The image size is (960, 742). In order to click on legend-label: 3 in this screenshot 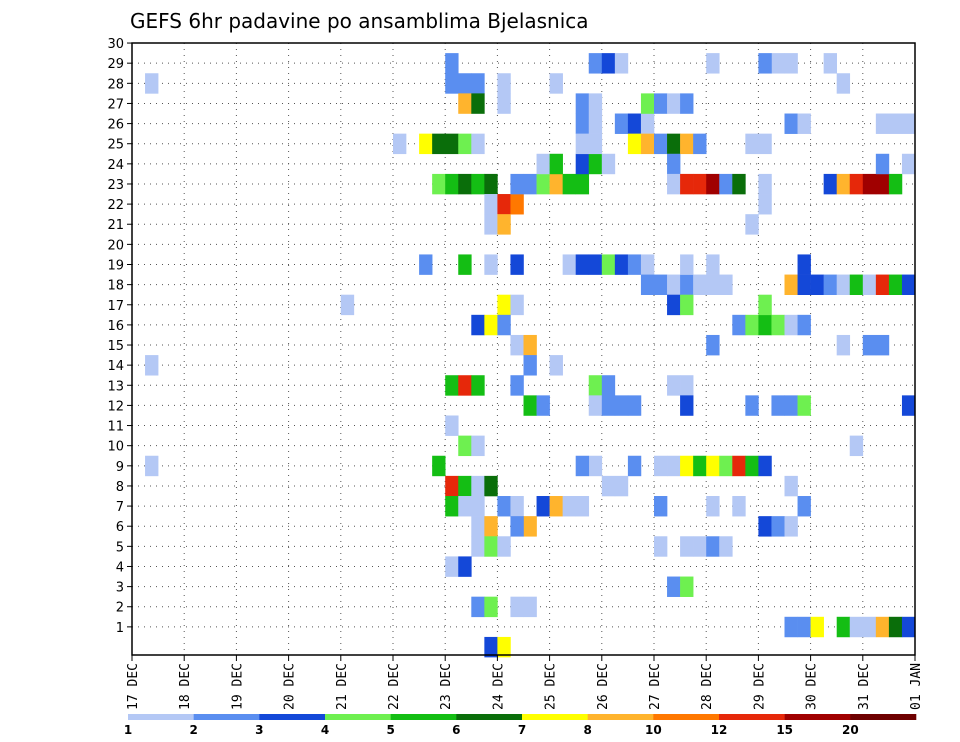, I will do `click(259, 730)`.